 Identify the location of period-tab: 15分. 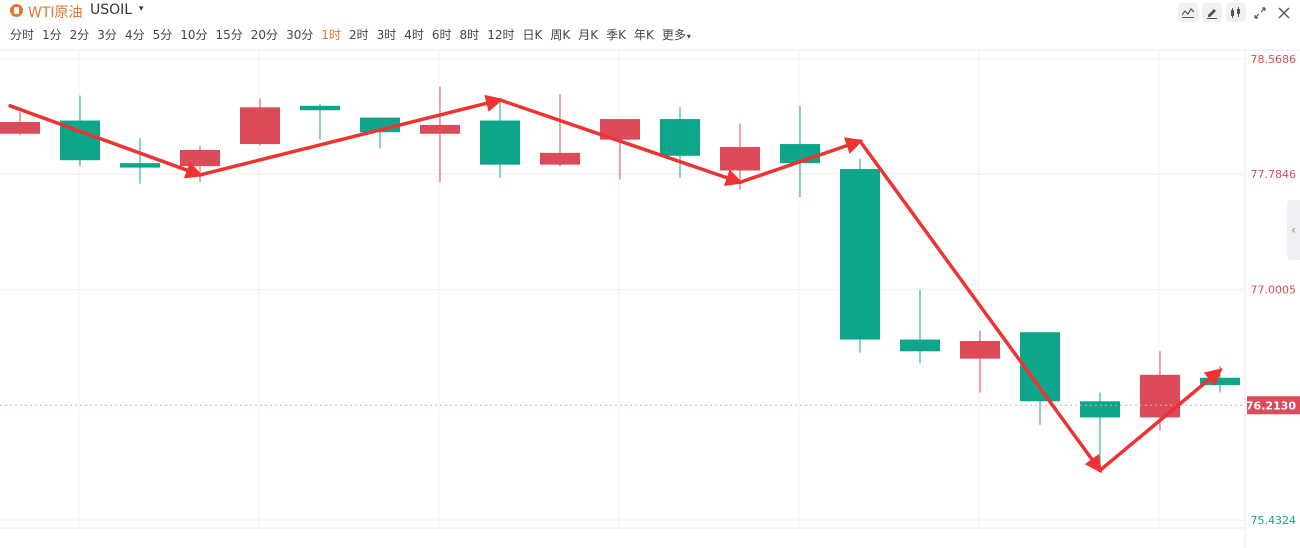
(229, 35).